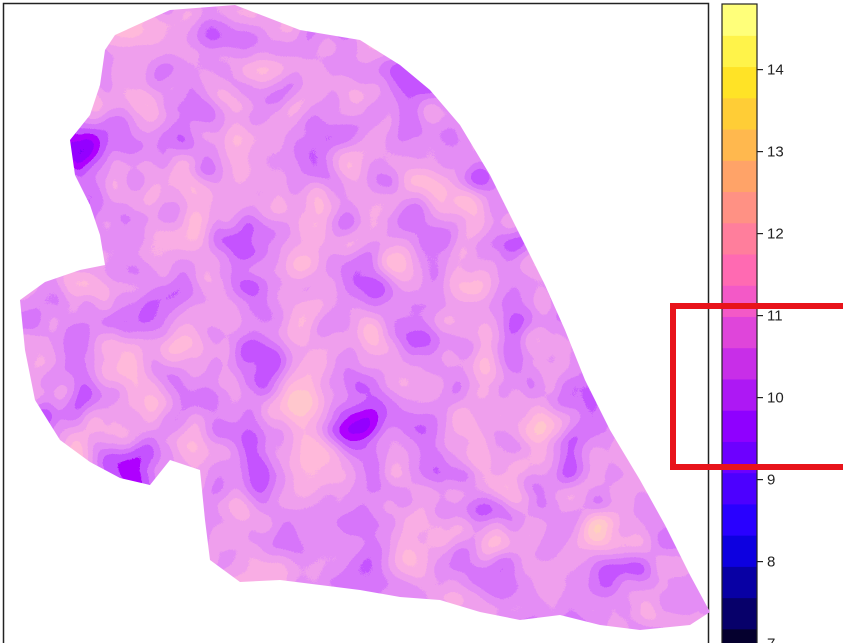 The image size is (843, 643). I want to click on colorbar-tick-label: 9, so click(771, 480).